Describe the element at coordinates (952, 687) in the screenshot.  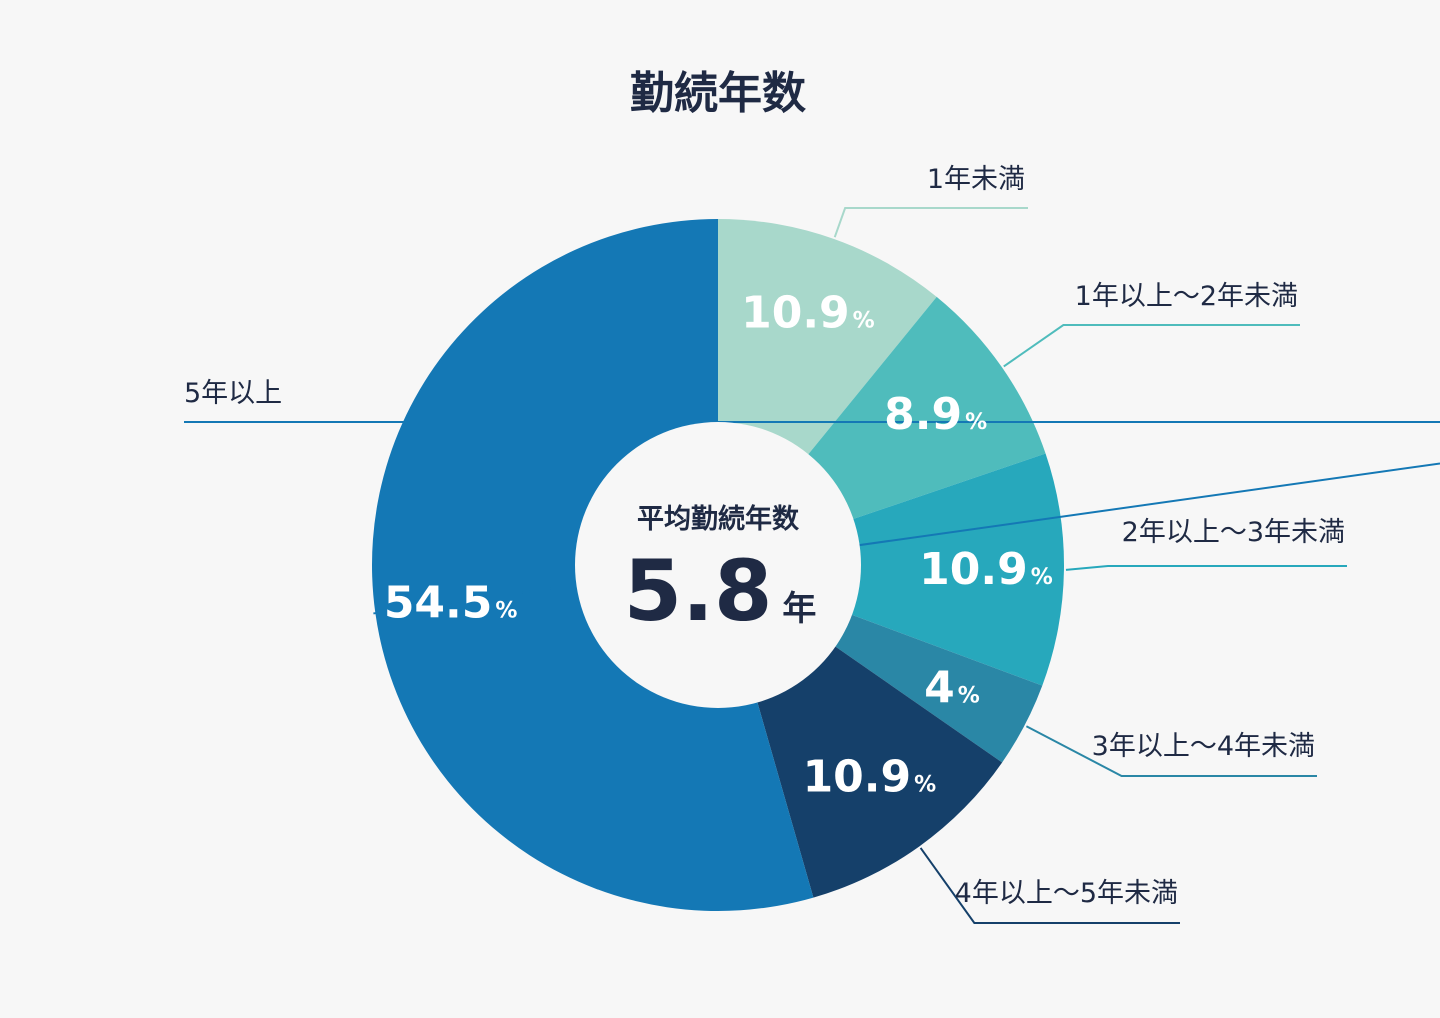
I see `value-label-4: 4%` at that location.